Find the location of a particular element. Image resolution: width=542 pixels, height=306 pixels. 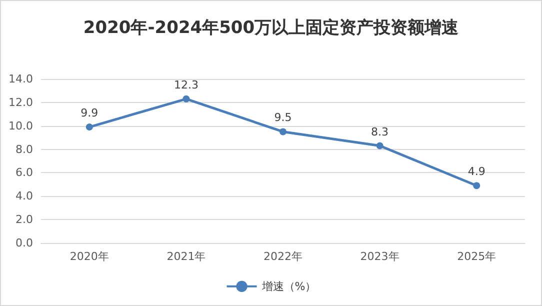

data-label: 4.9 is located at coordinates (477, 171).